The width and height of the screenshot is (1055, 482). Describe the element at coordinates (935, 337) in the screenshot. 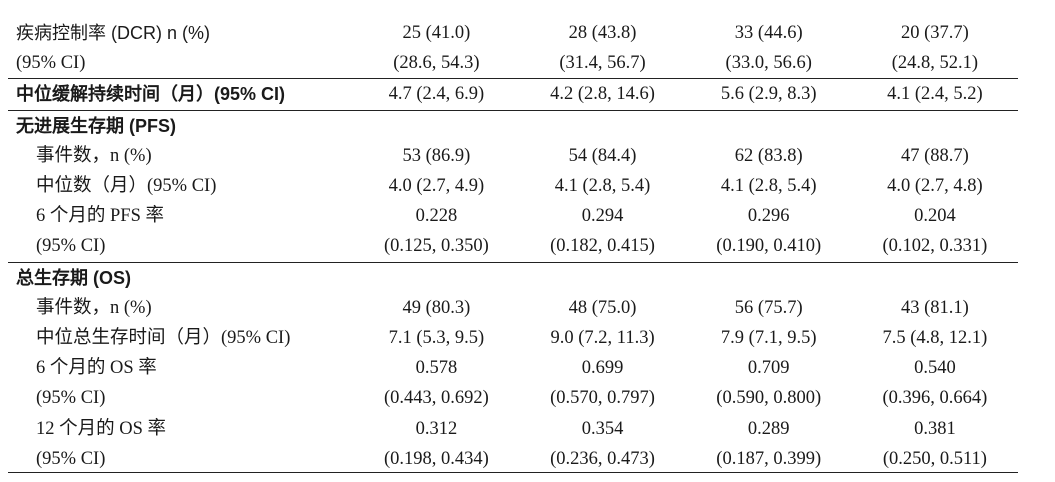

I see `table-cell: 7.5 (4.8, 12.1)` at that location.